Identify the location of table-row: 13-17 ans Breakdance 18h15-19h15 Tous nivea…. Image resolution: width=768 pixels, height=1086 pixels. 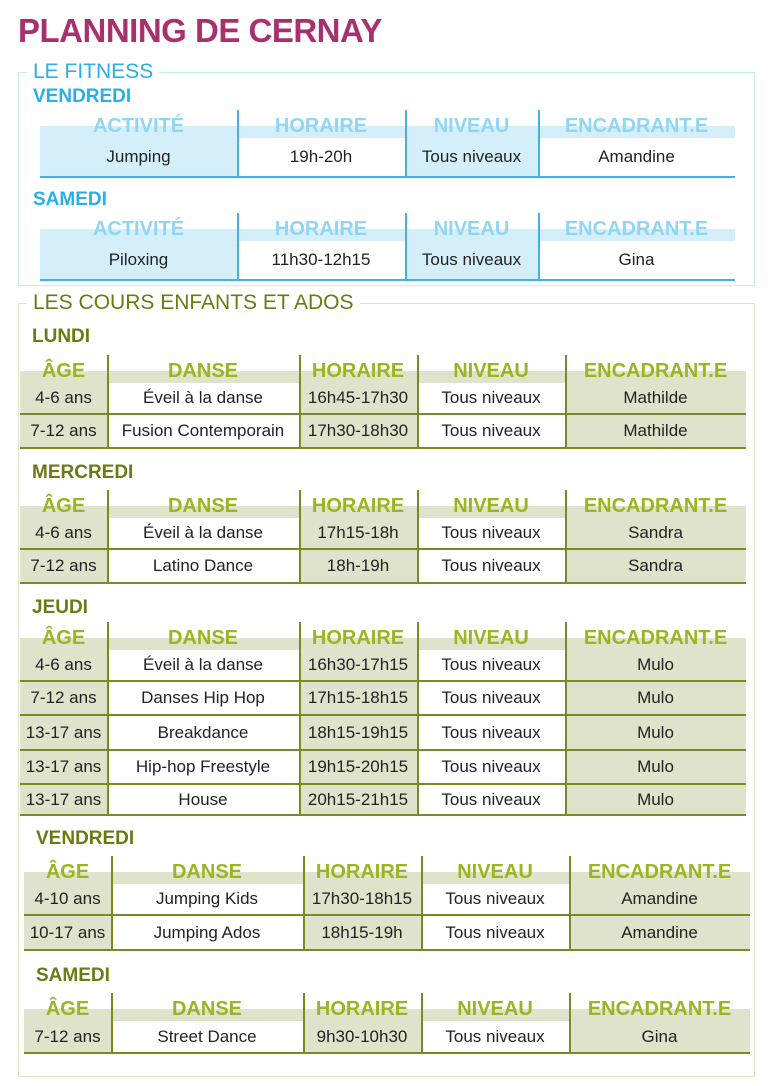
(383, 733).